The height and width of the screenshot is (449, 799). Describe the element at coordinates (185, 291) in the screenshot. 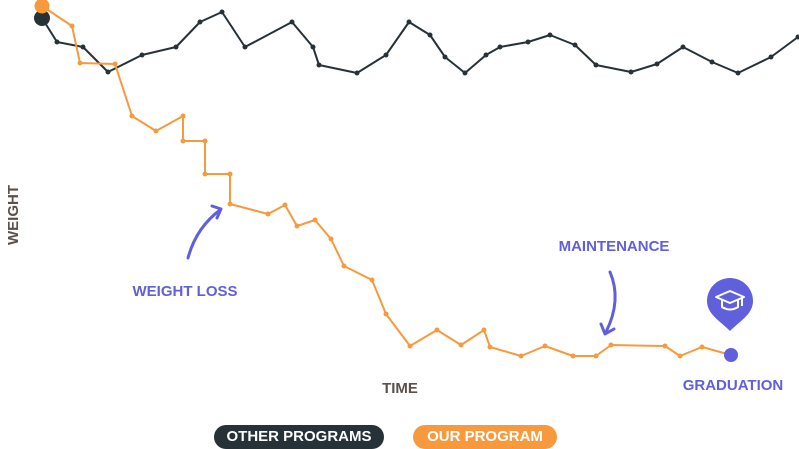

I see `annotation: WEIGHT LOSS` at that location.